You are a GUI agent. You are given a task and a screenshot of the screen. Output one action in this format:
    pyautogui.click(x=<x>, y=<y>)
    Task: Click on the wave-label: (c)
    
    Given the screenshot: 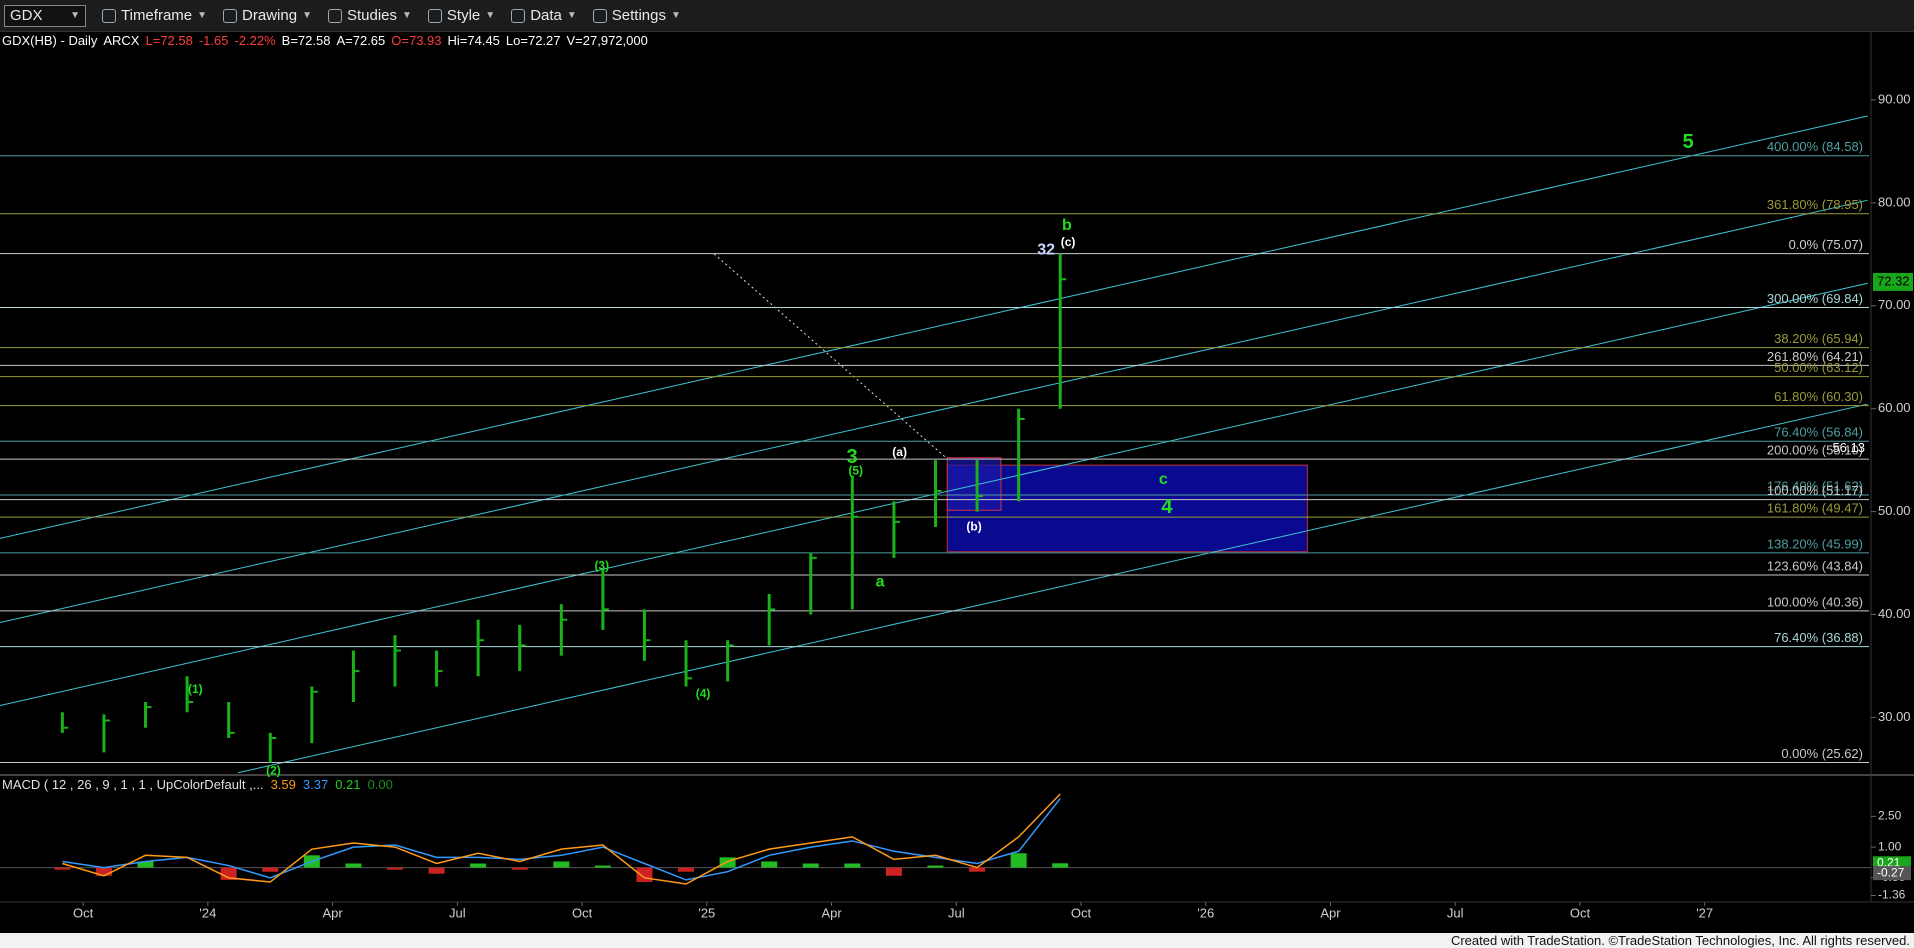 What is the action you would take?
    pyautogui.click(x=1068, y=242)
    